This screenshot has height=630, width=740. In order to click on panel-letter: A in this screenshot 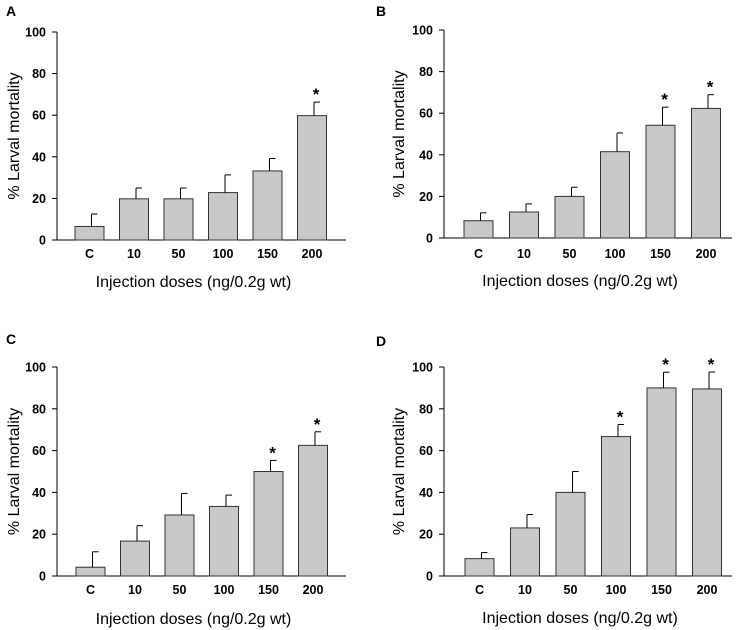, I will do `click(11, 11)`.